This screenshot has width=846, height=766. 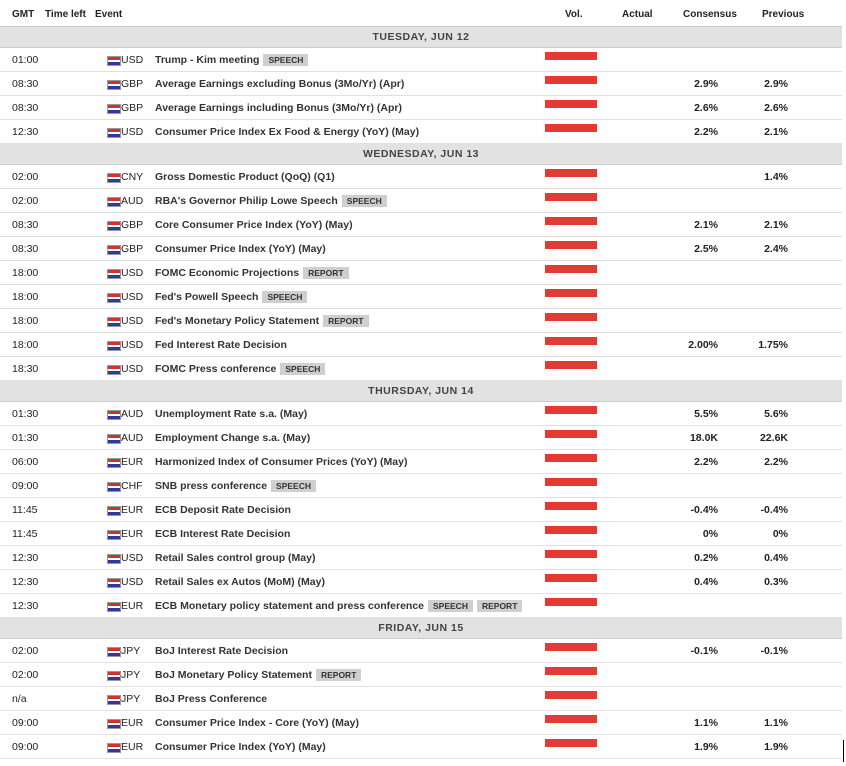 What do you see at coordinates (132, 486) in the screenshot?
I see `currency: CHF` at bounding box center [132, 486].